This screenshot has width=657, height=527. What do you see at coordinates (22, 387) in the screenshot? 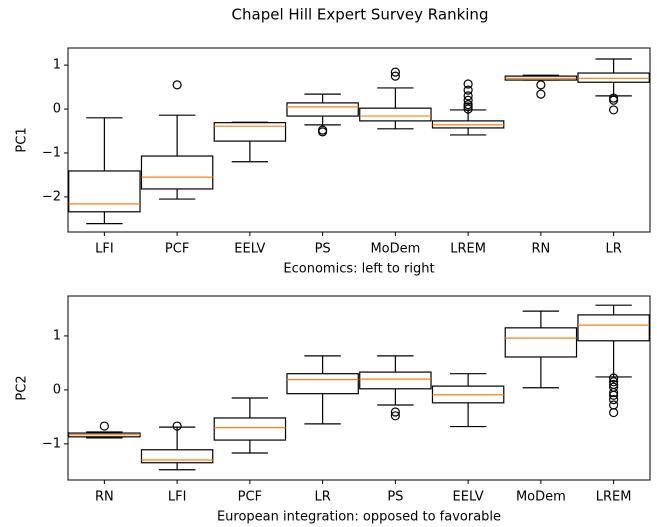
I see `y-axis-label: PC2` at bounding box center [22, 387].